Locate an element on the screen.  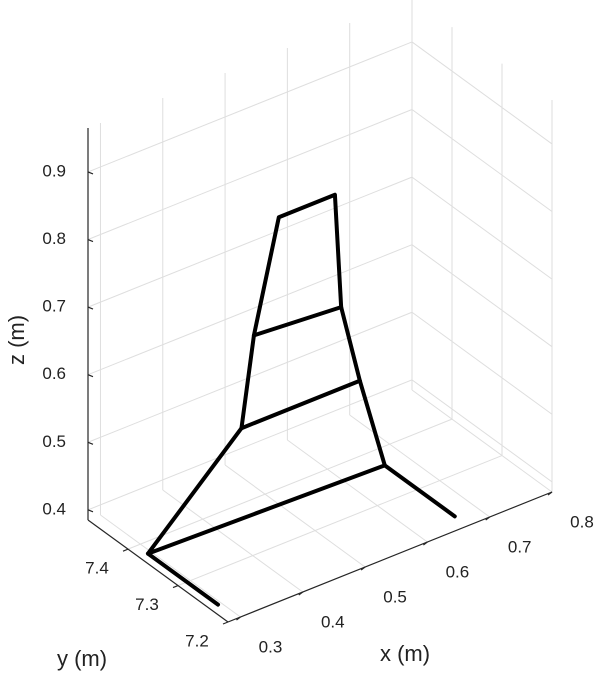
x-tick-label: 0.3 is located at coordinates (271, 646).